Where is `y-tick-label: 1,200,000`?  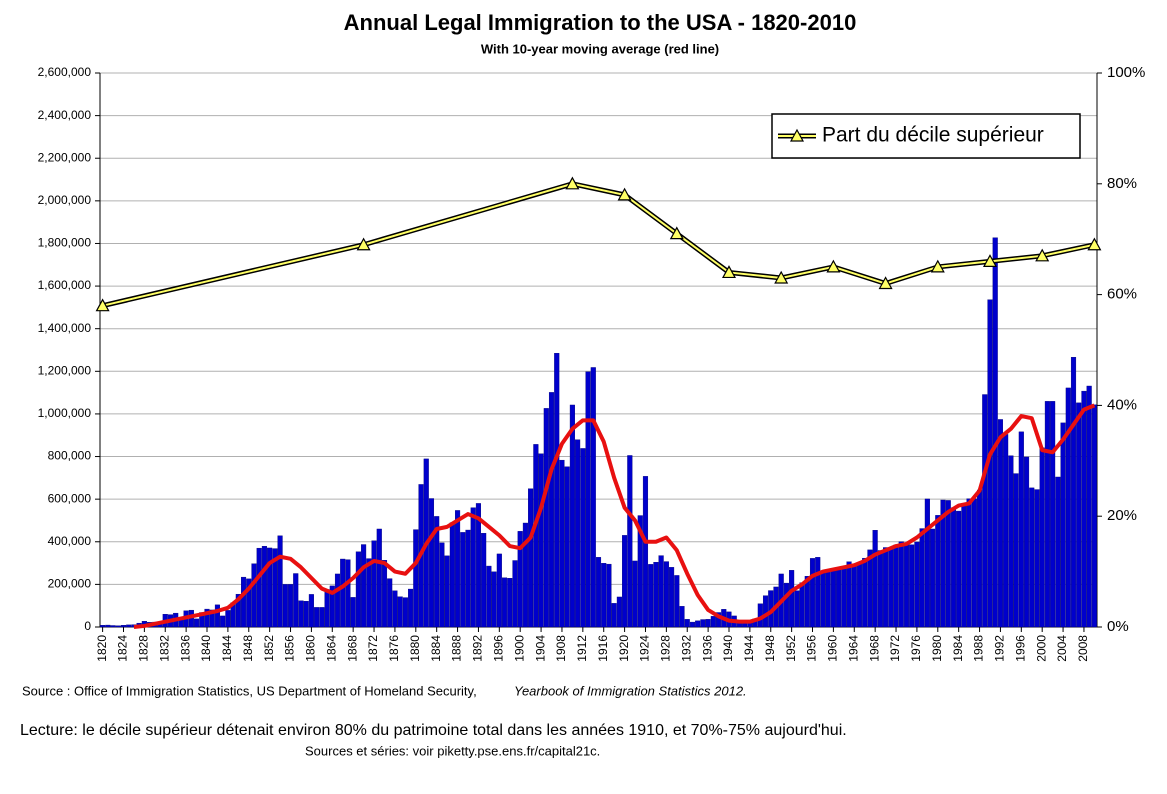 y-tick-label: 1,200,000 is located at coordinates (65, 370).